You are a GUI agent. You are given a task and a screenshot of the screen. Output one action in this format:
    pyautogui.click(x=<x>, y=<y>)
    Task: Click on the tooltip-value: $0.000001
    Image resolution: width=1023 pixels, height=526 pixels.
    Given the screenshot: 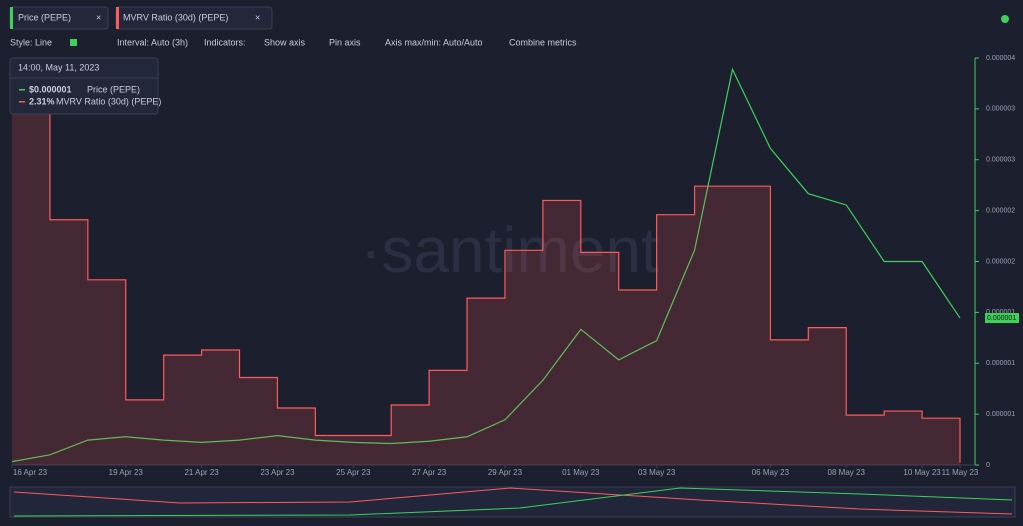 What is the action you would take?
    pyautogui.click(x=50, y=89)
    